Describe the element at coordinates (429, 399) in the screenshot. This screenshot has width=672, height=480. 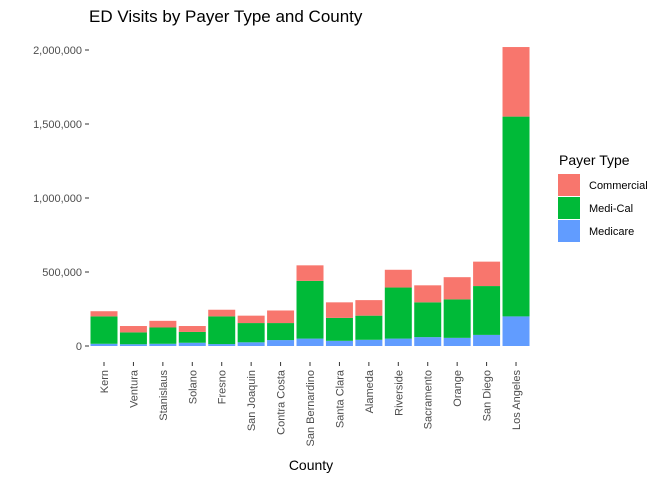
I see `x-tick-label: Sacramento` at that location.